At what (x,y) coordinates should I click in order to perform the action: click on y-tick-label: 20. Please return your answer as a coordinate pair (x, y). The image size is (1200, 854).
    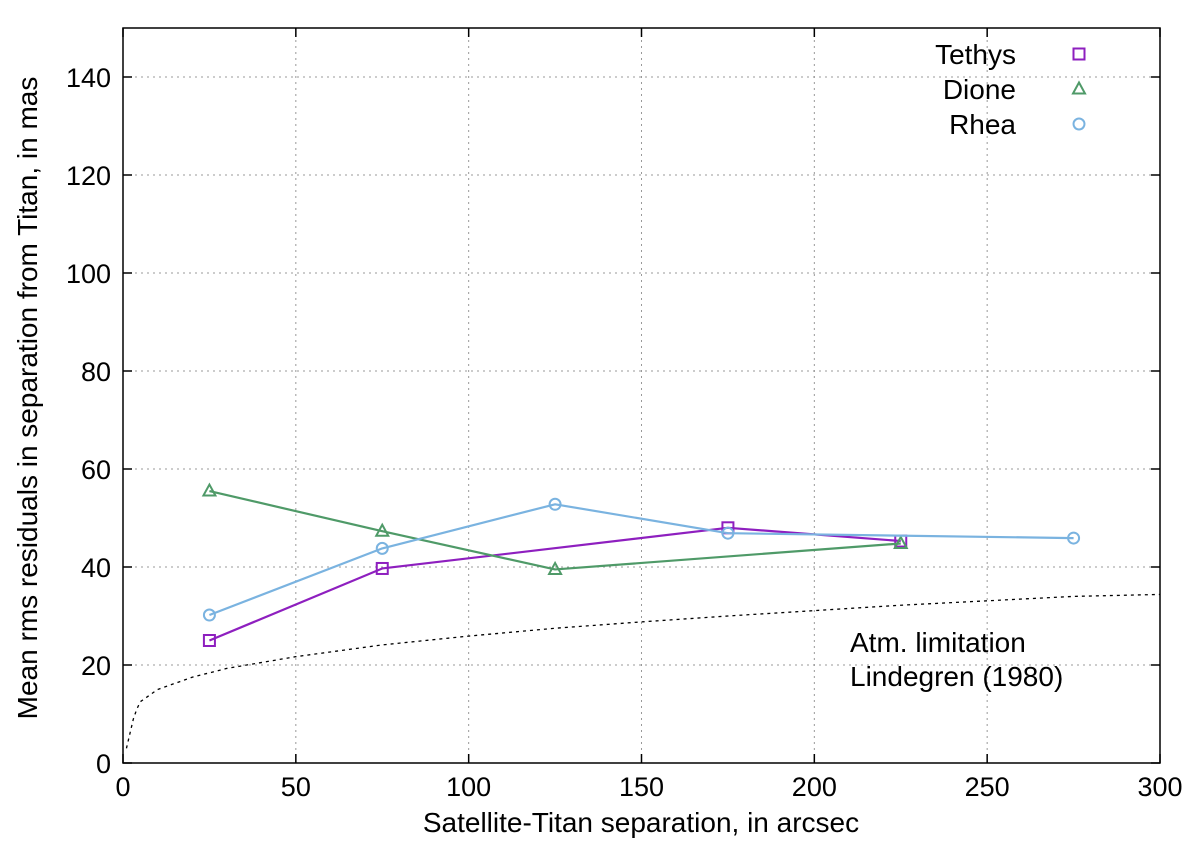
    Looking at the image, I should click on (96, 666).